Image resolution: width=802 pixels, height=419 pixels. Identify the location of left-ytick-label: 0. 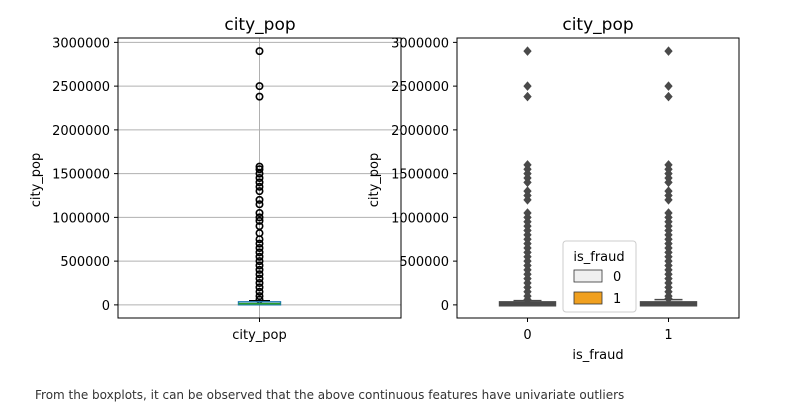
(106, 306).